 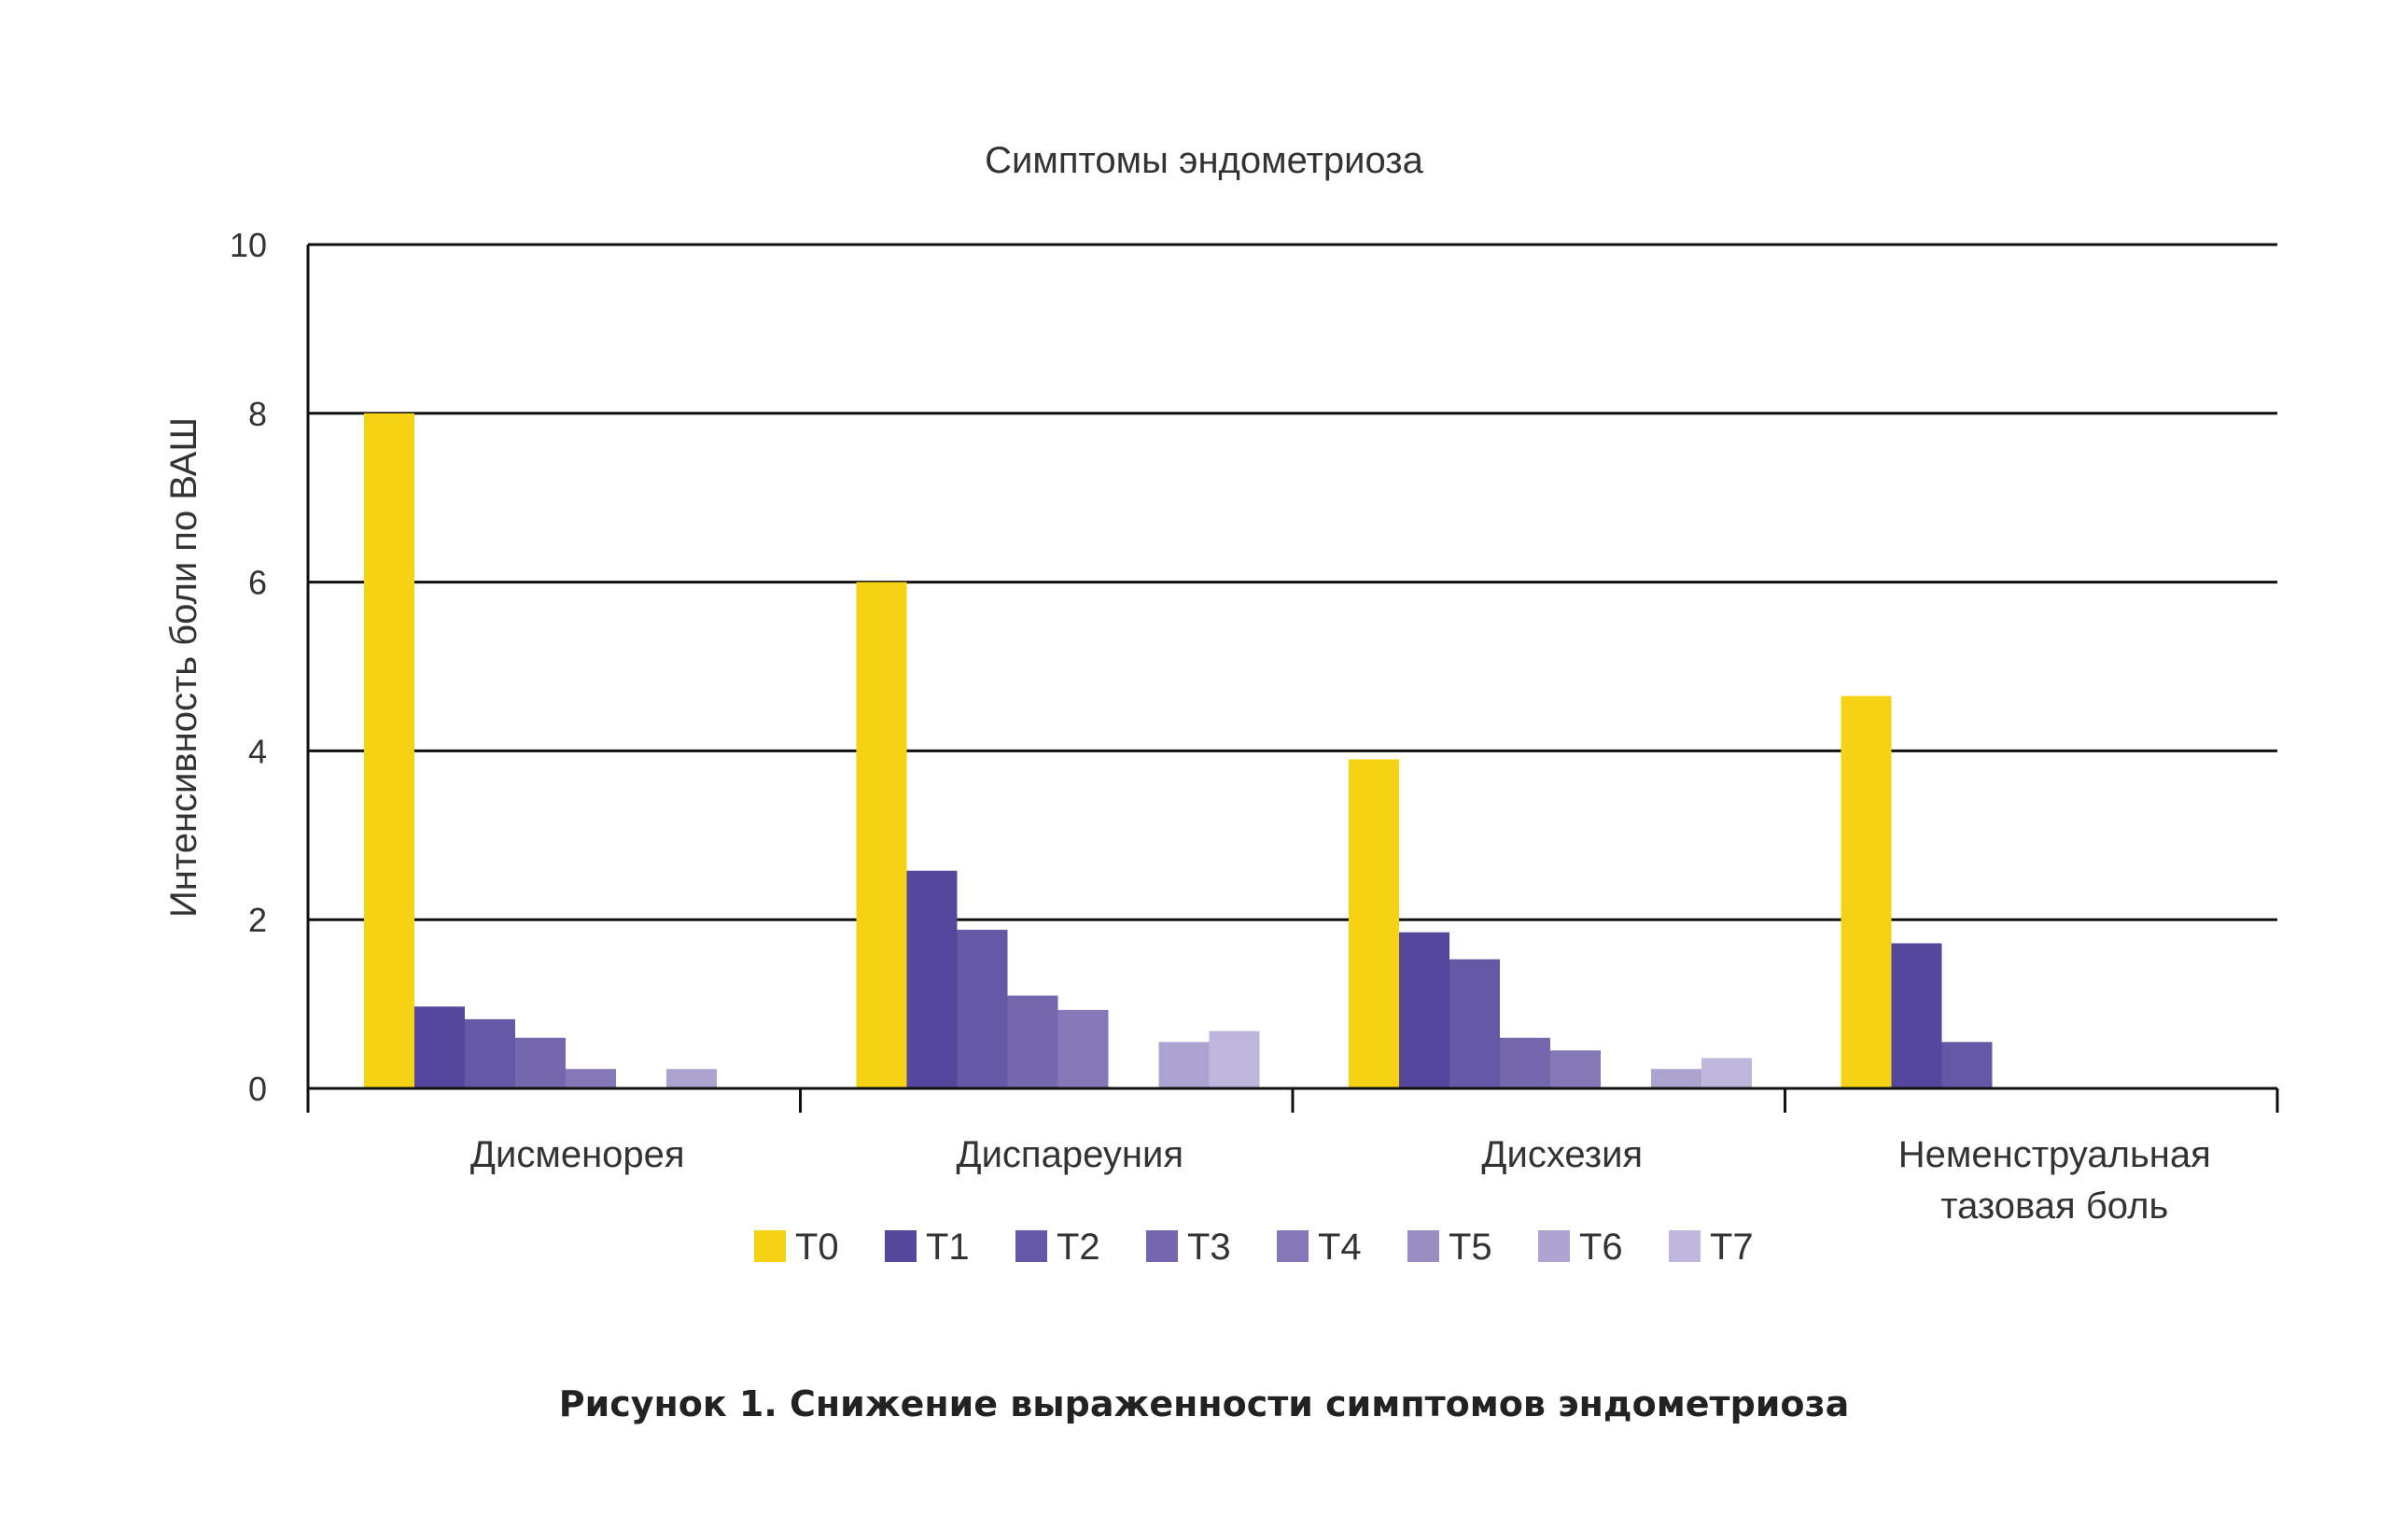 I want to click on legend-swatch-t4, so click(x=1293, y=1246).